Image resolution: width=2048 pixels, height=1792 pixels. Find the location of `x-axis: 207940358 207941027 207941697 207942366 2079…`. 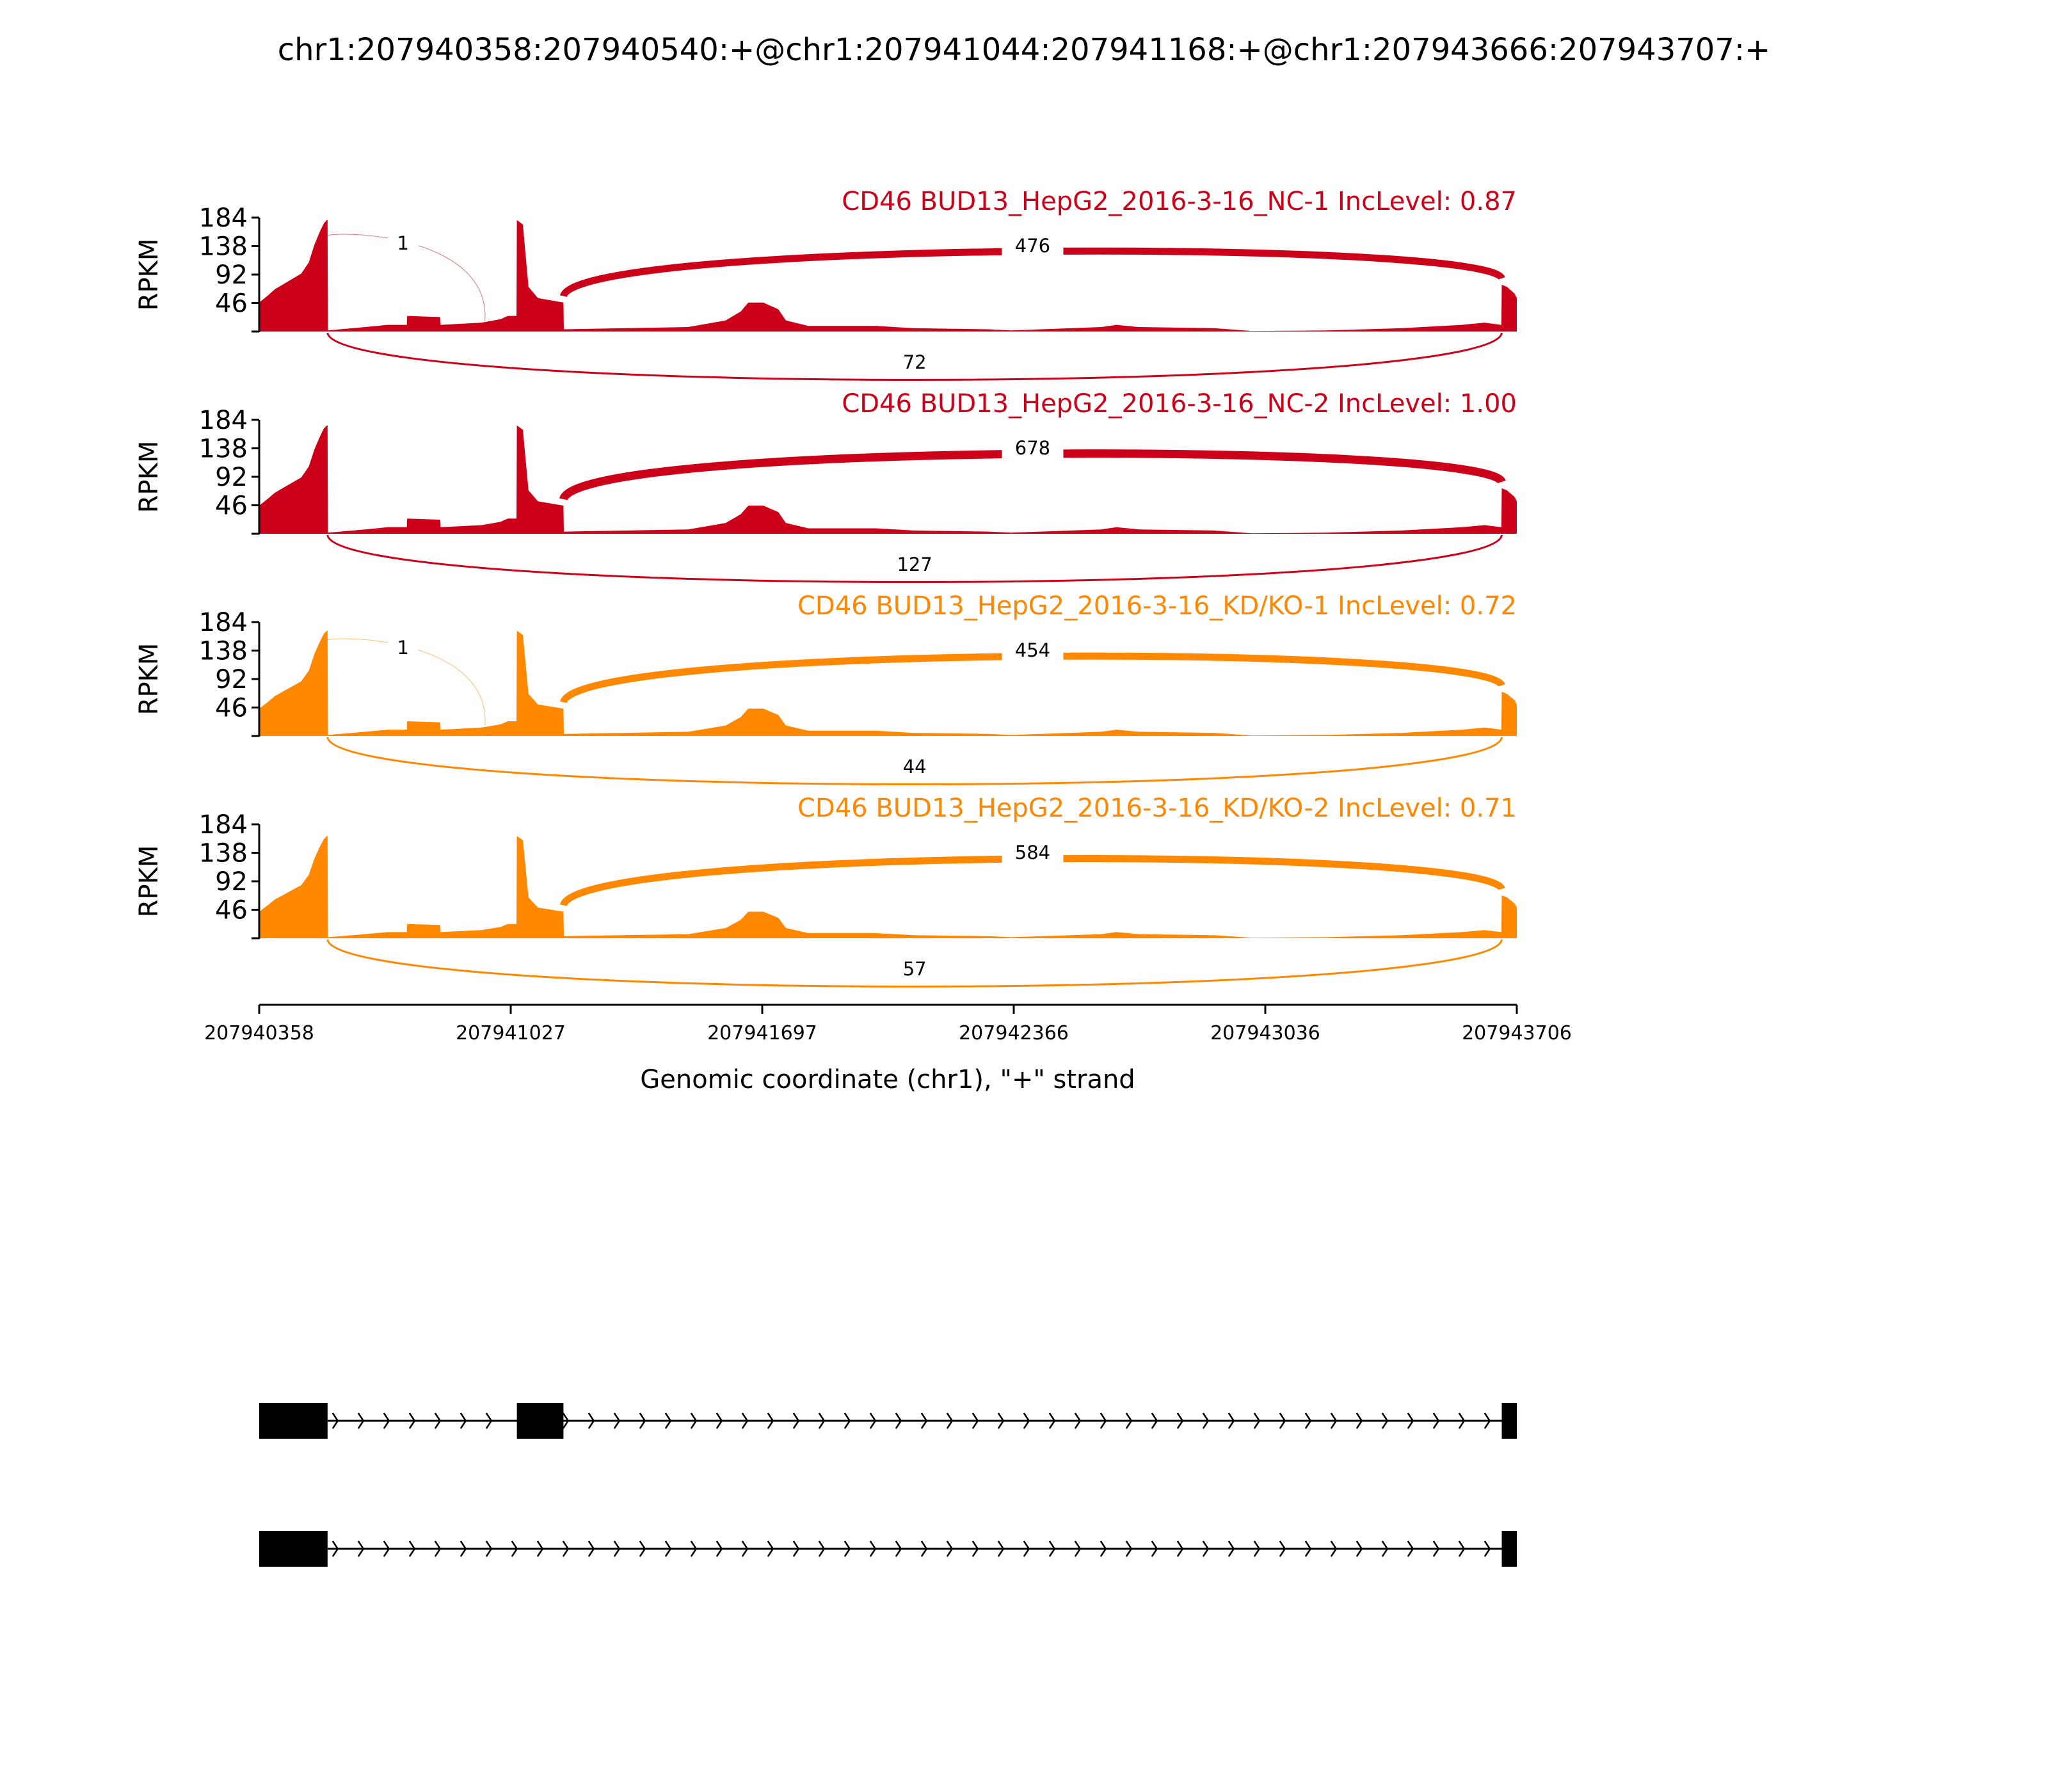

x-axis: 207940358 207941027 207941697 207942366 2079… is located at coordinates (888, 1049).